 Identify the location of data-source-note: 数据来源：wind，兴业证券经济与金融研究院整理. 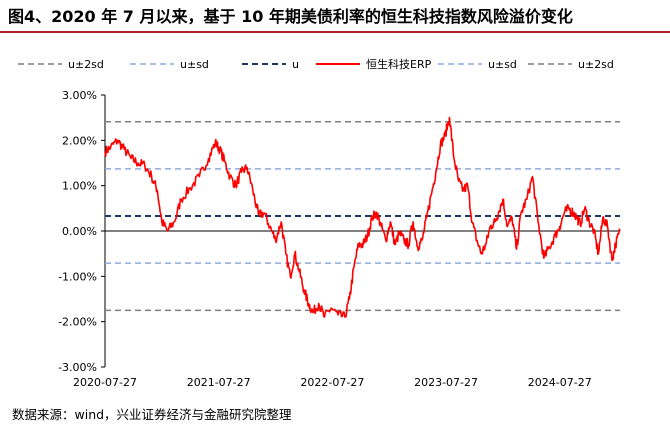
(152, 414).